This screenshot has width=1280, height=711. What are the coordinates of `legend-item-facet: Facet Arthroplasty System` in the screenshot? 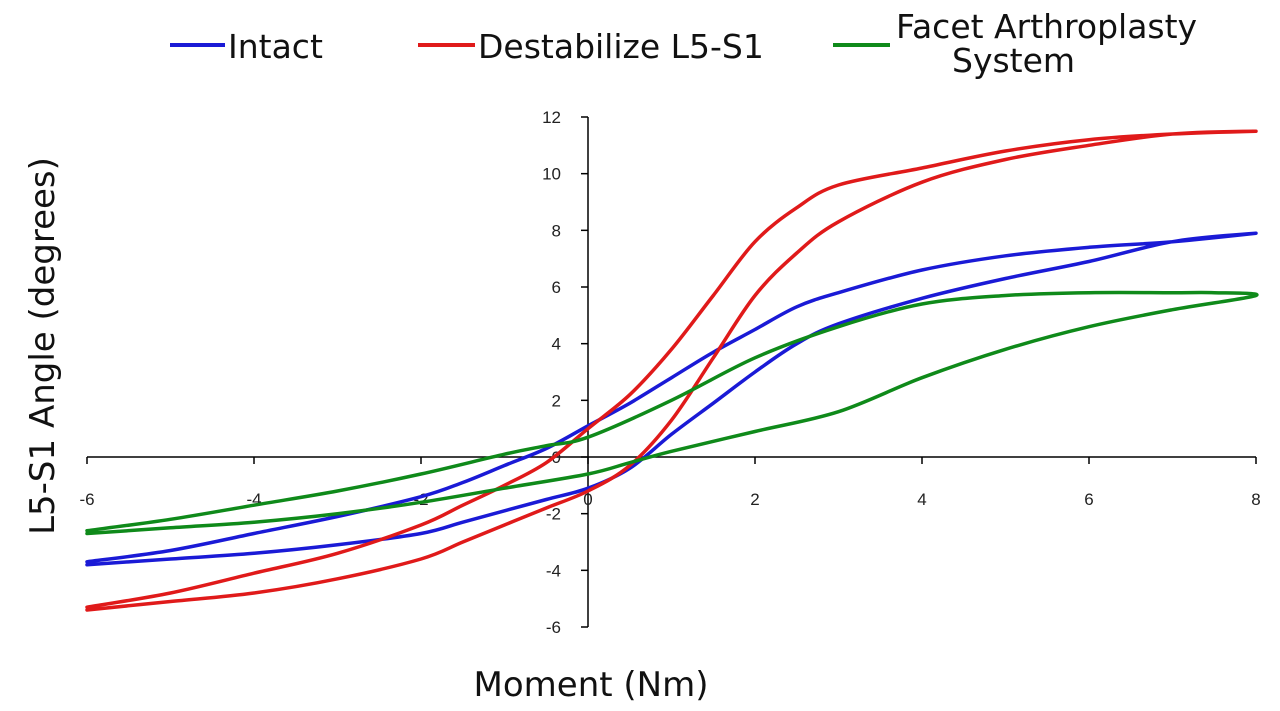 It's located at (1015, 43).